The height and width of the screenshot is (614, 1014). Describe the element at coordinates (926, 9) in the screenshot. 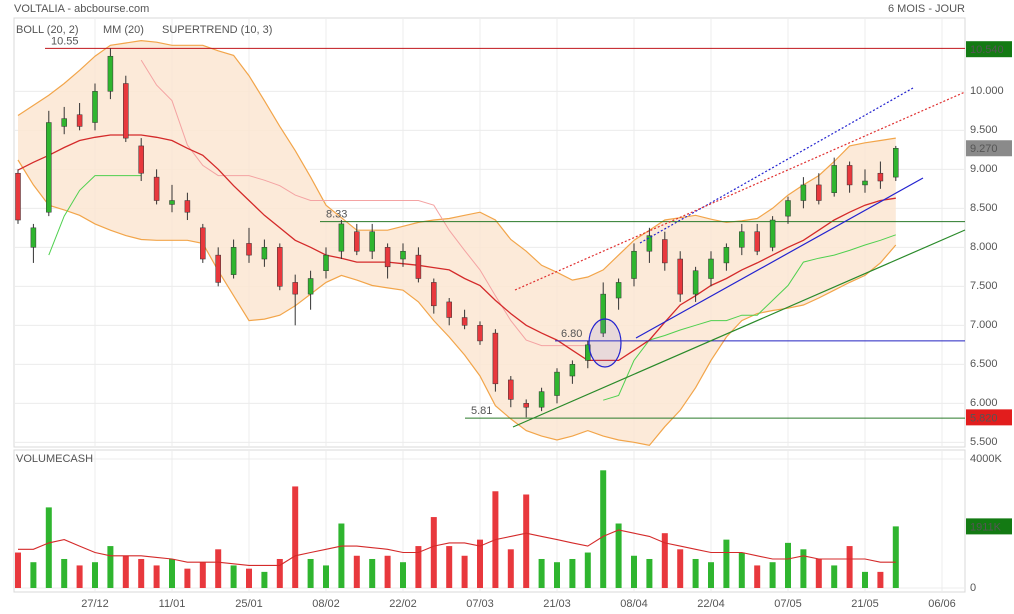

I see `period: 6 MOIS - JOUR` at that location.